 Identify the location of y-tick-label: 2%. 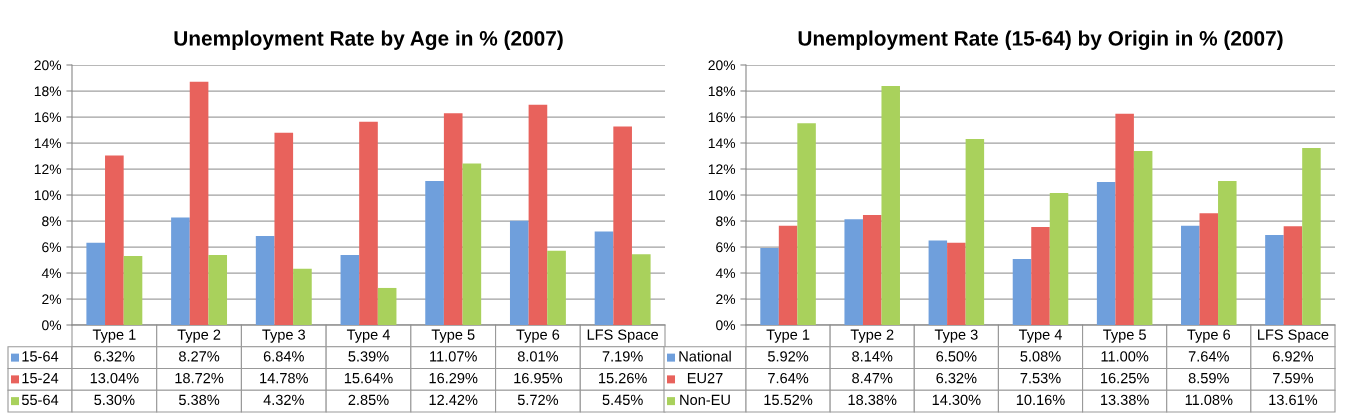
(726, 299).